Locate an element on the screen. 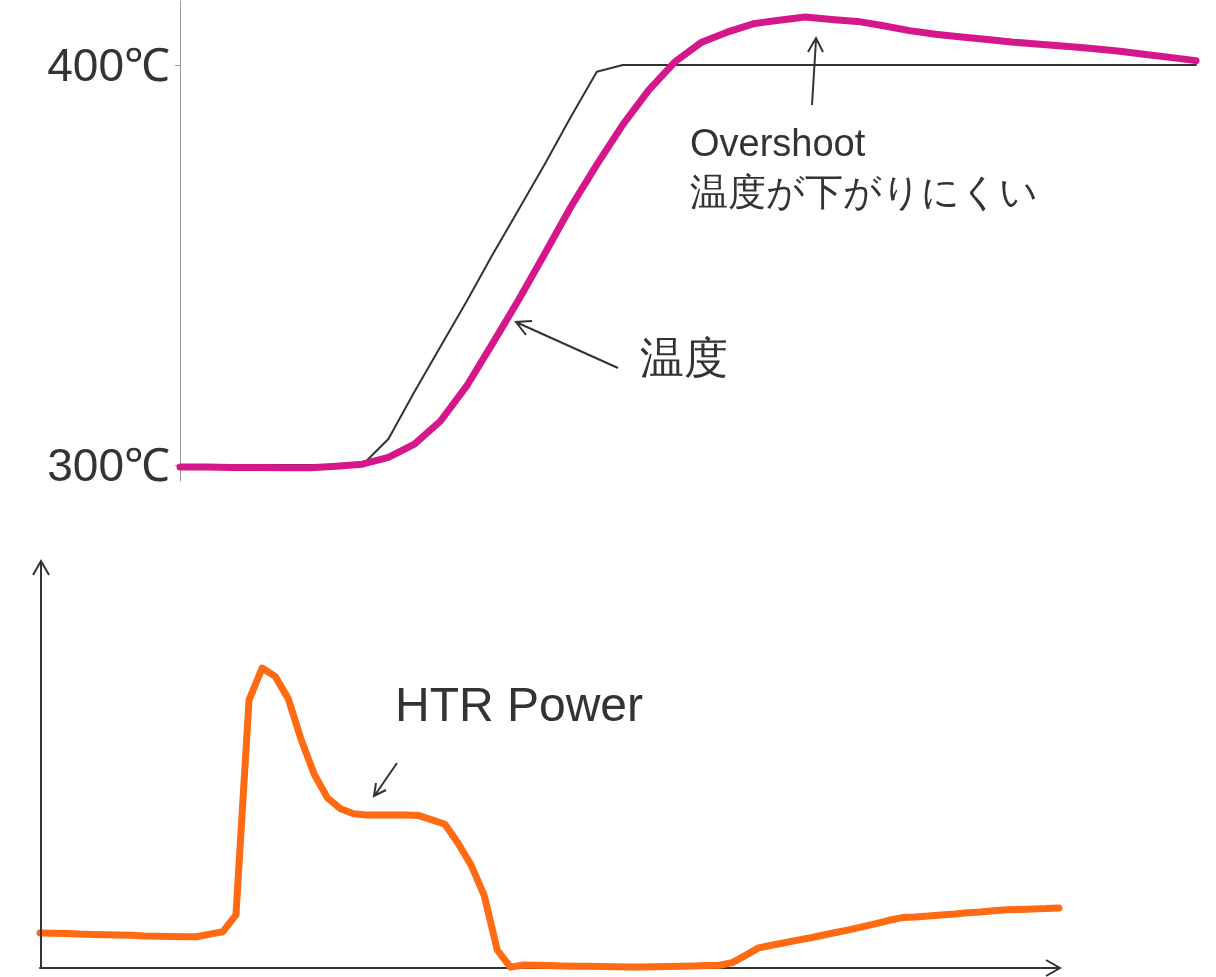 Image resolution: width=1216 pixels, height=977 pixels. text: 温度 is located at coordinates (684, 357).